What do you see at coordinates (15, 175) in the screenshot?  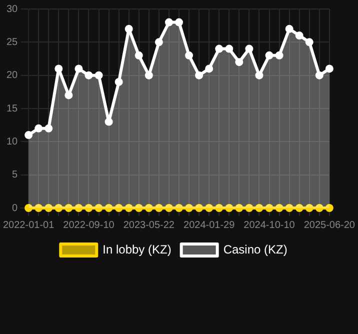 I see `y-tick-label: 5` at bounding box center [15, 175].